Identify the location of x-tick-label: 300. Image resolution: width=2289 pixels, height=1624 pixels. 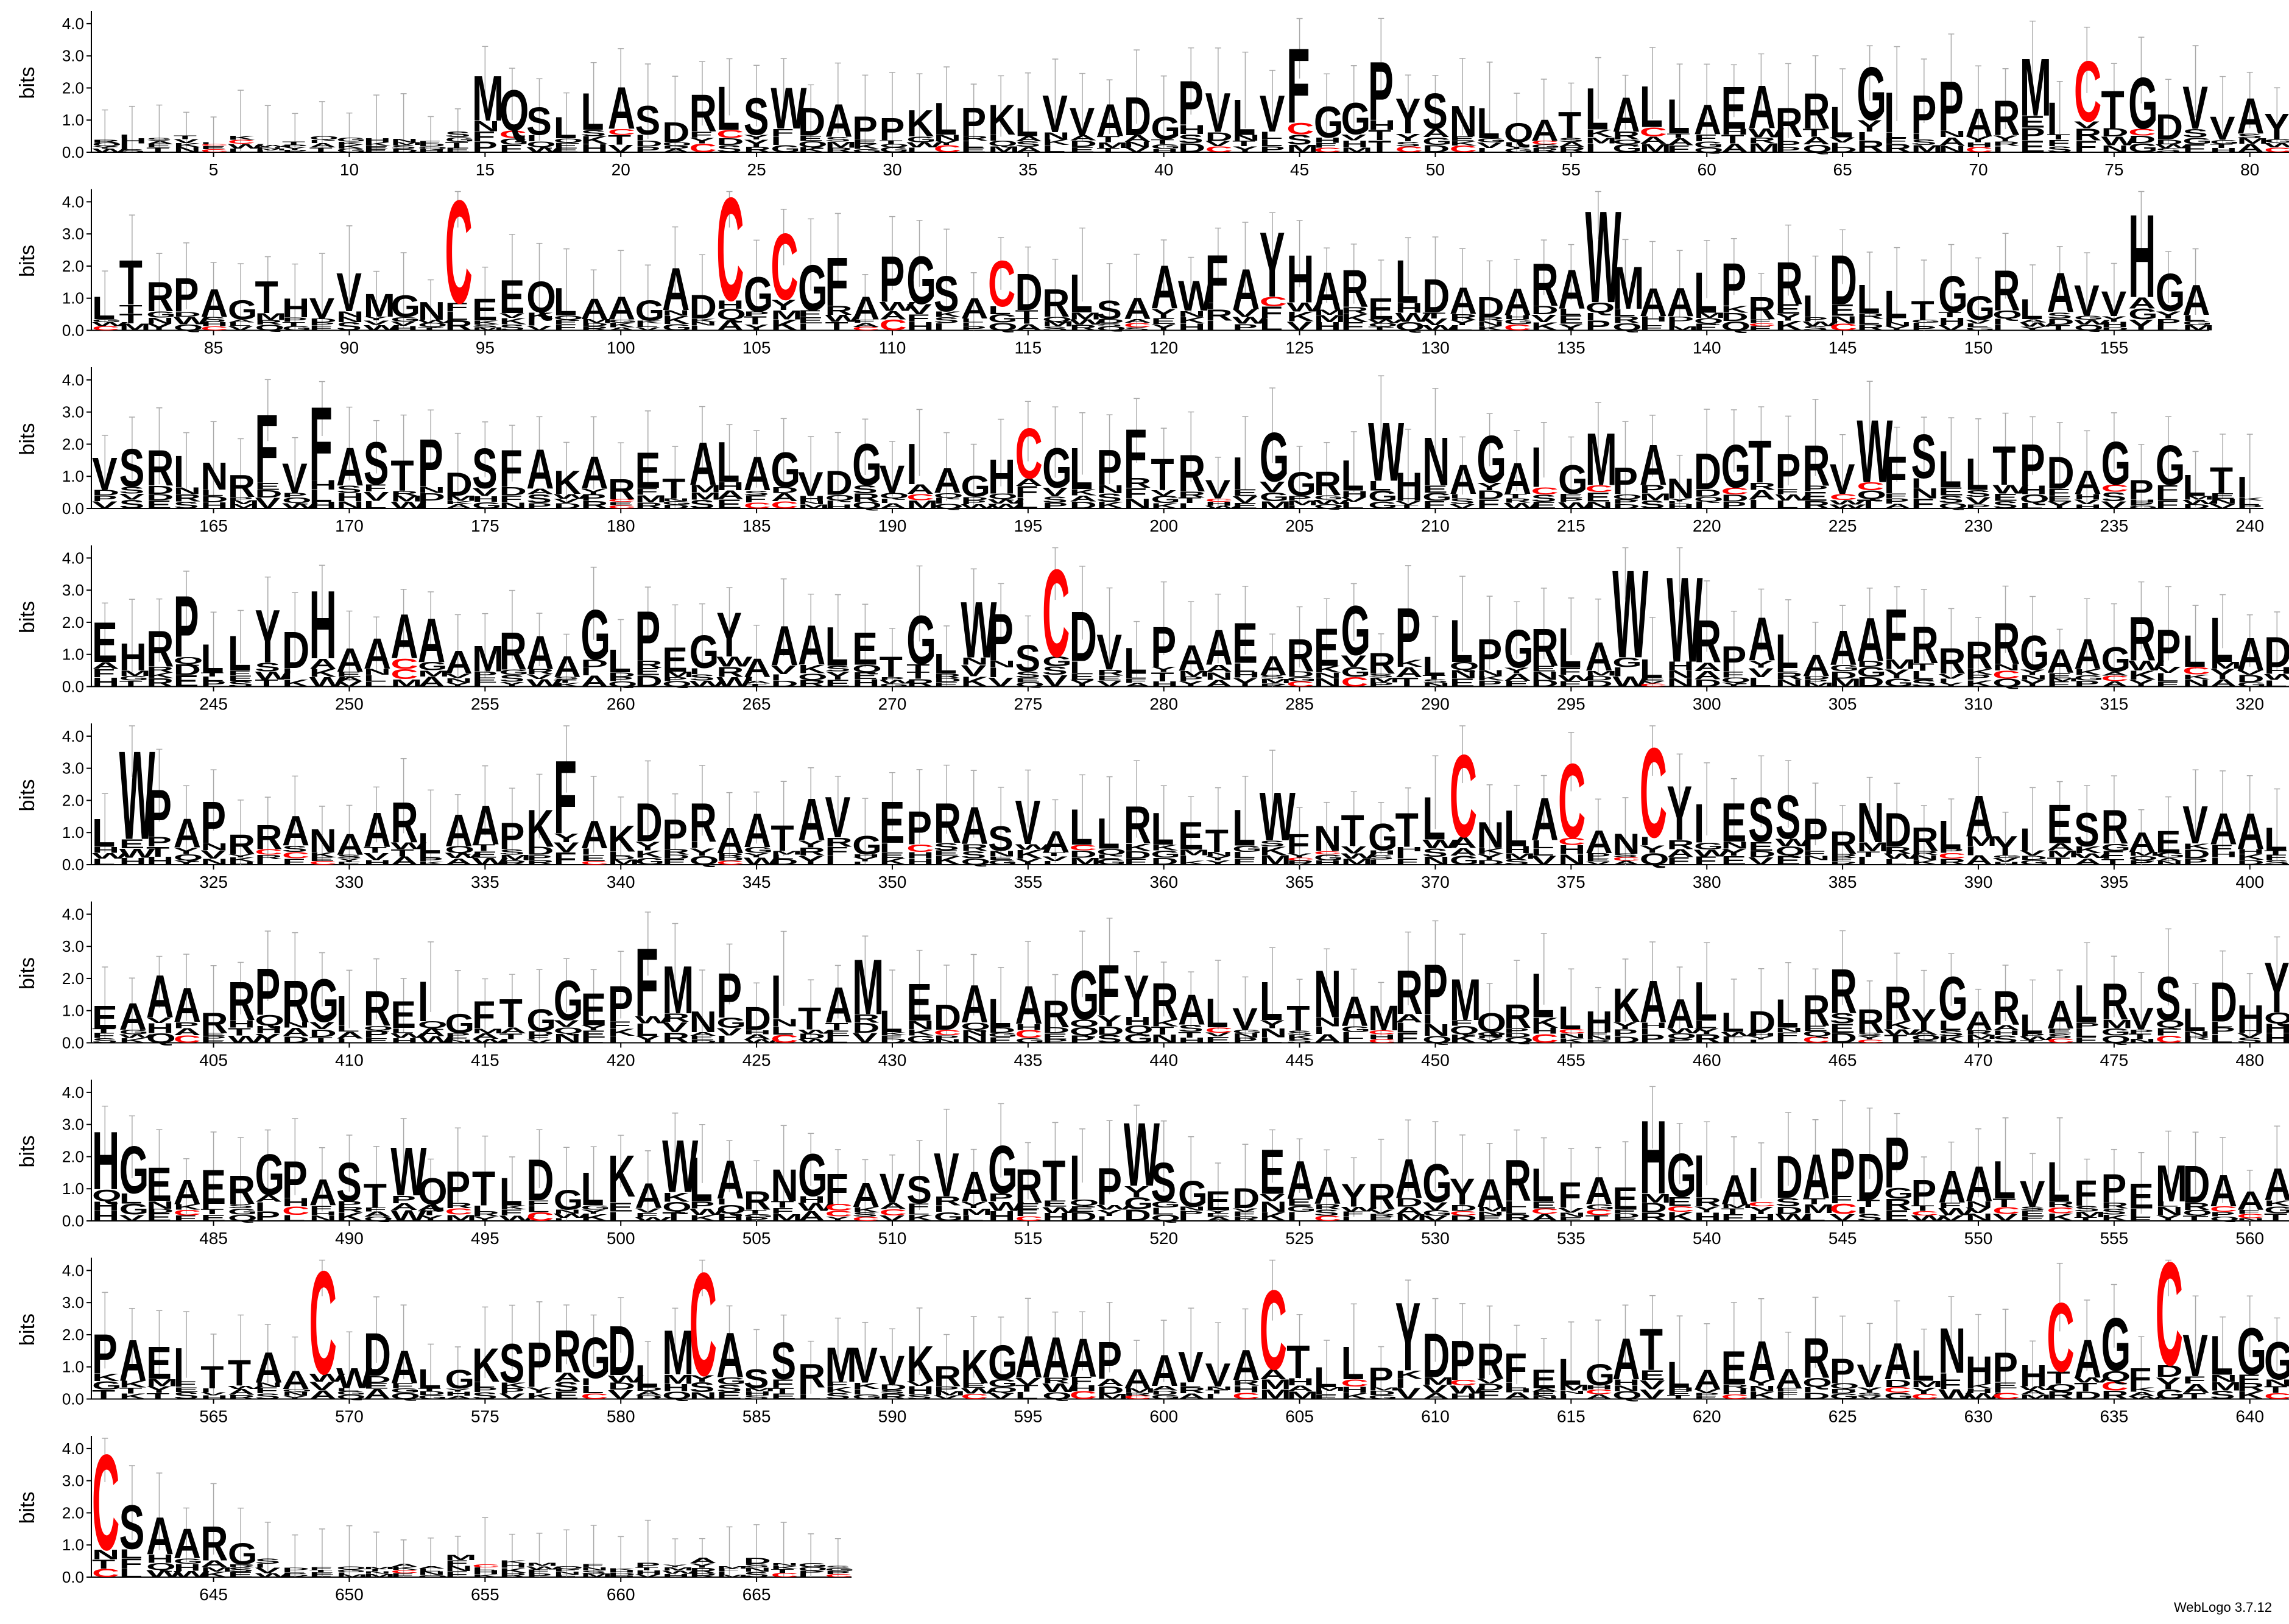
(1707, 704).